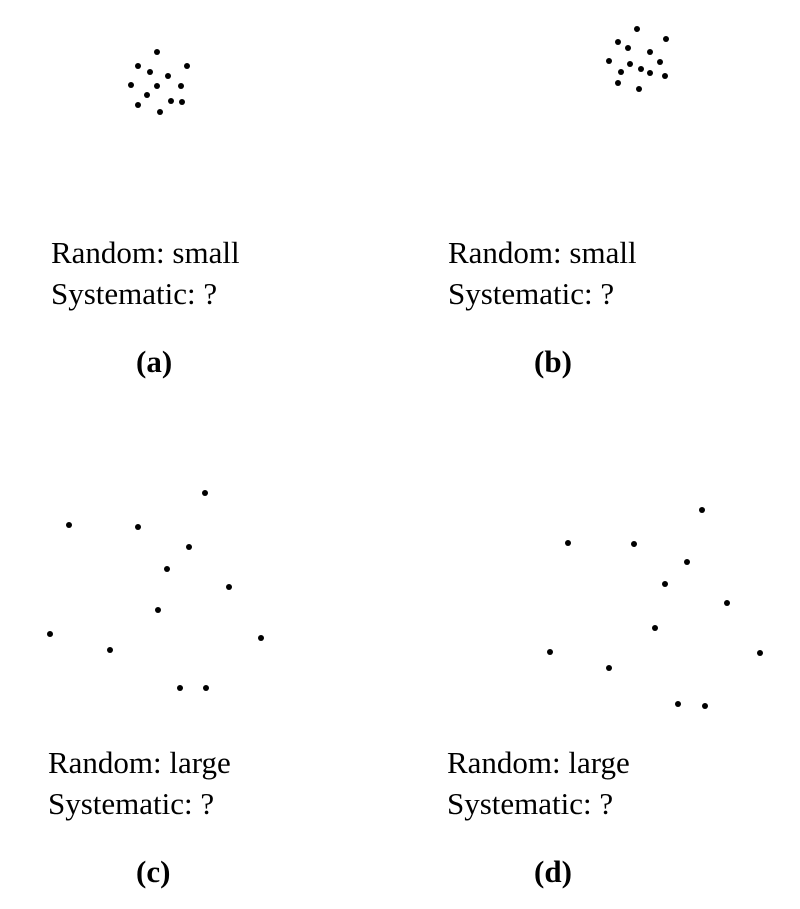 This screenshot has width=800, height=909. What do you see at coordinates (530, 803) in the screenshot?
I see `panel-d-systematic-label: Systematic: ?` at bounding box center [530, 803].